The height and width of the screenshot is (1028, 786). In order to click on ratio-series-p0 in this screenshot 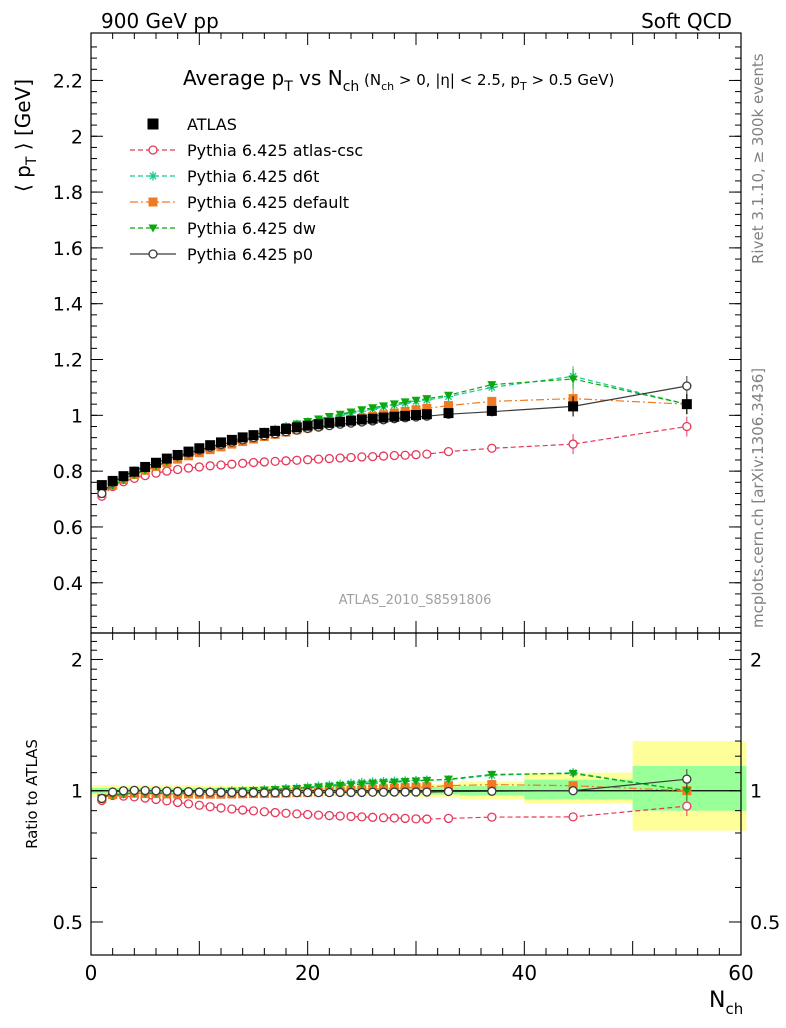, I will do `click(394, 786)`.